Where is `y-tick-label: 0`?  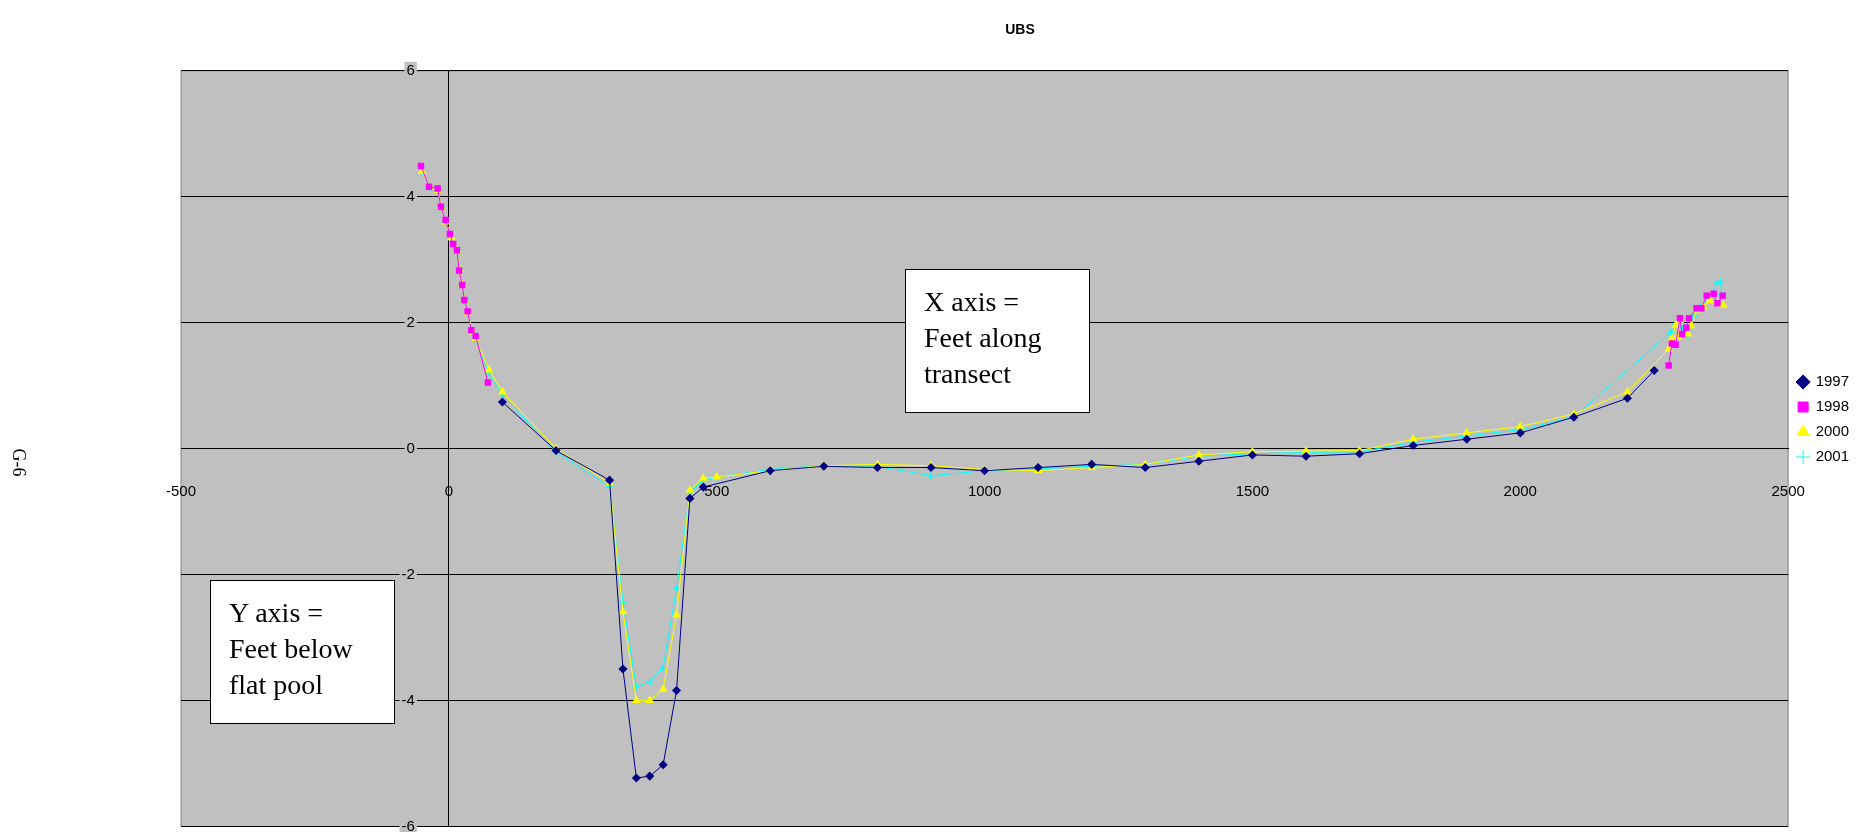
y-tick-label: 0 is located at coordinates (410, 447).